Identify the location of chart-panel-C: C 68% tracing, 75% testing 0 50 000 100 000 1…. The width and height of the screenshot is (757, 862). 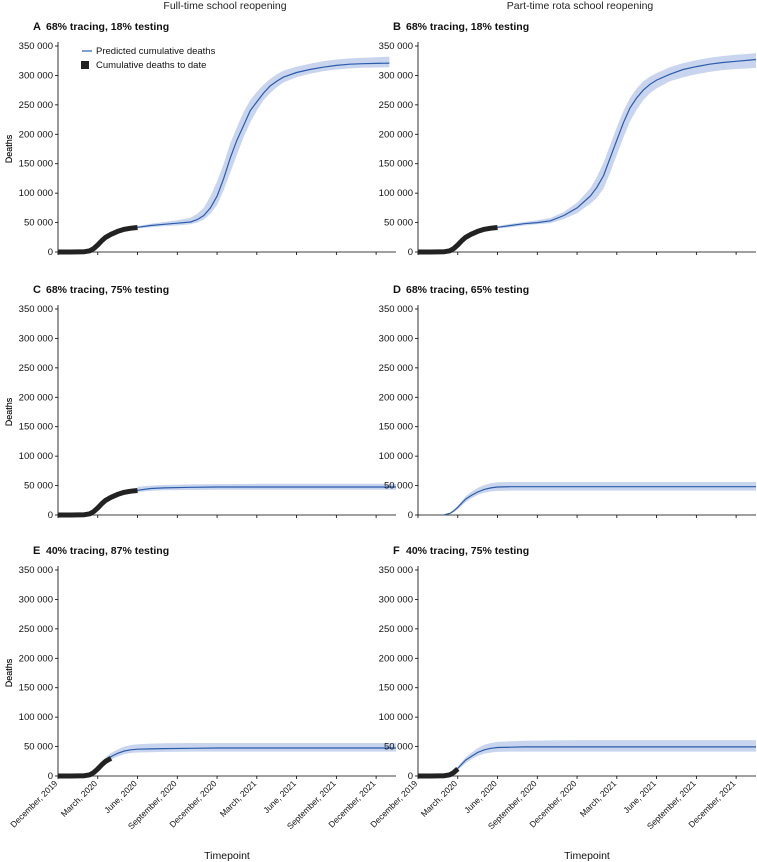
(200, 402).